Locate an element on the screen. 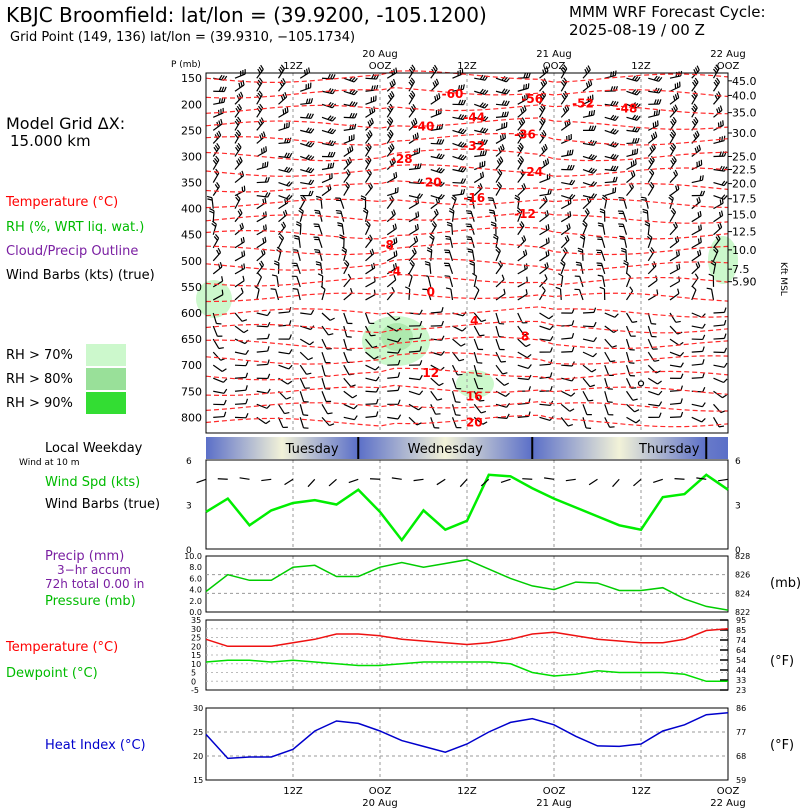 The height and width of the screenshot is (811, 810). temperature-contour-label-16: 4 is located at coordinates (474, 321).